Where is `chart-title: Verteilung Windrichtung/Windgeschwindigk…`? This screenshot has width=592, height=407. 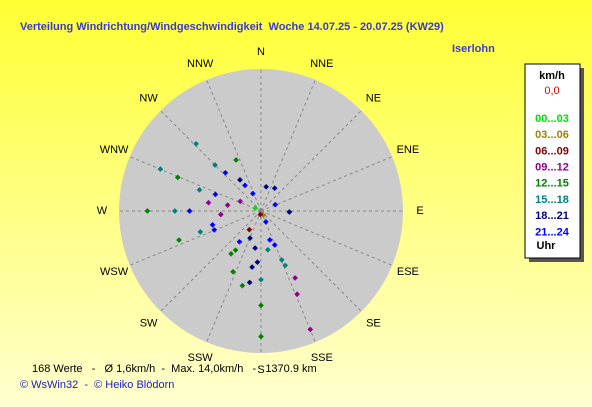
chart-title: Verteilung Windrichtung/Windgeschwindigk… is located at coordinates (232, 27).